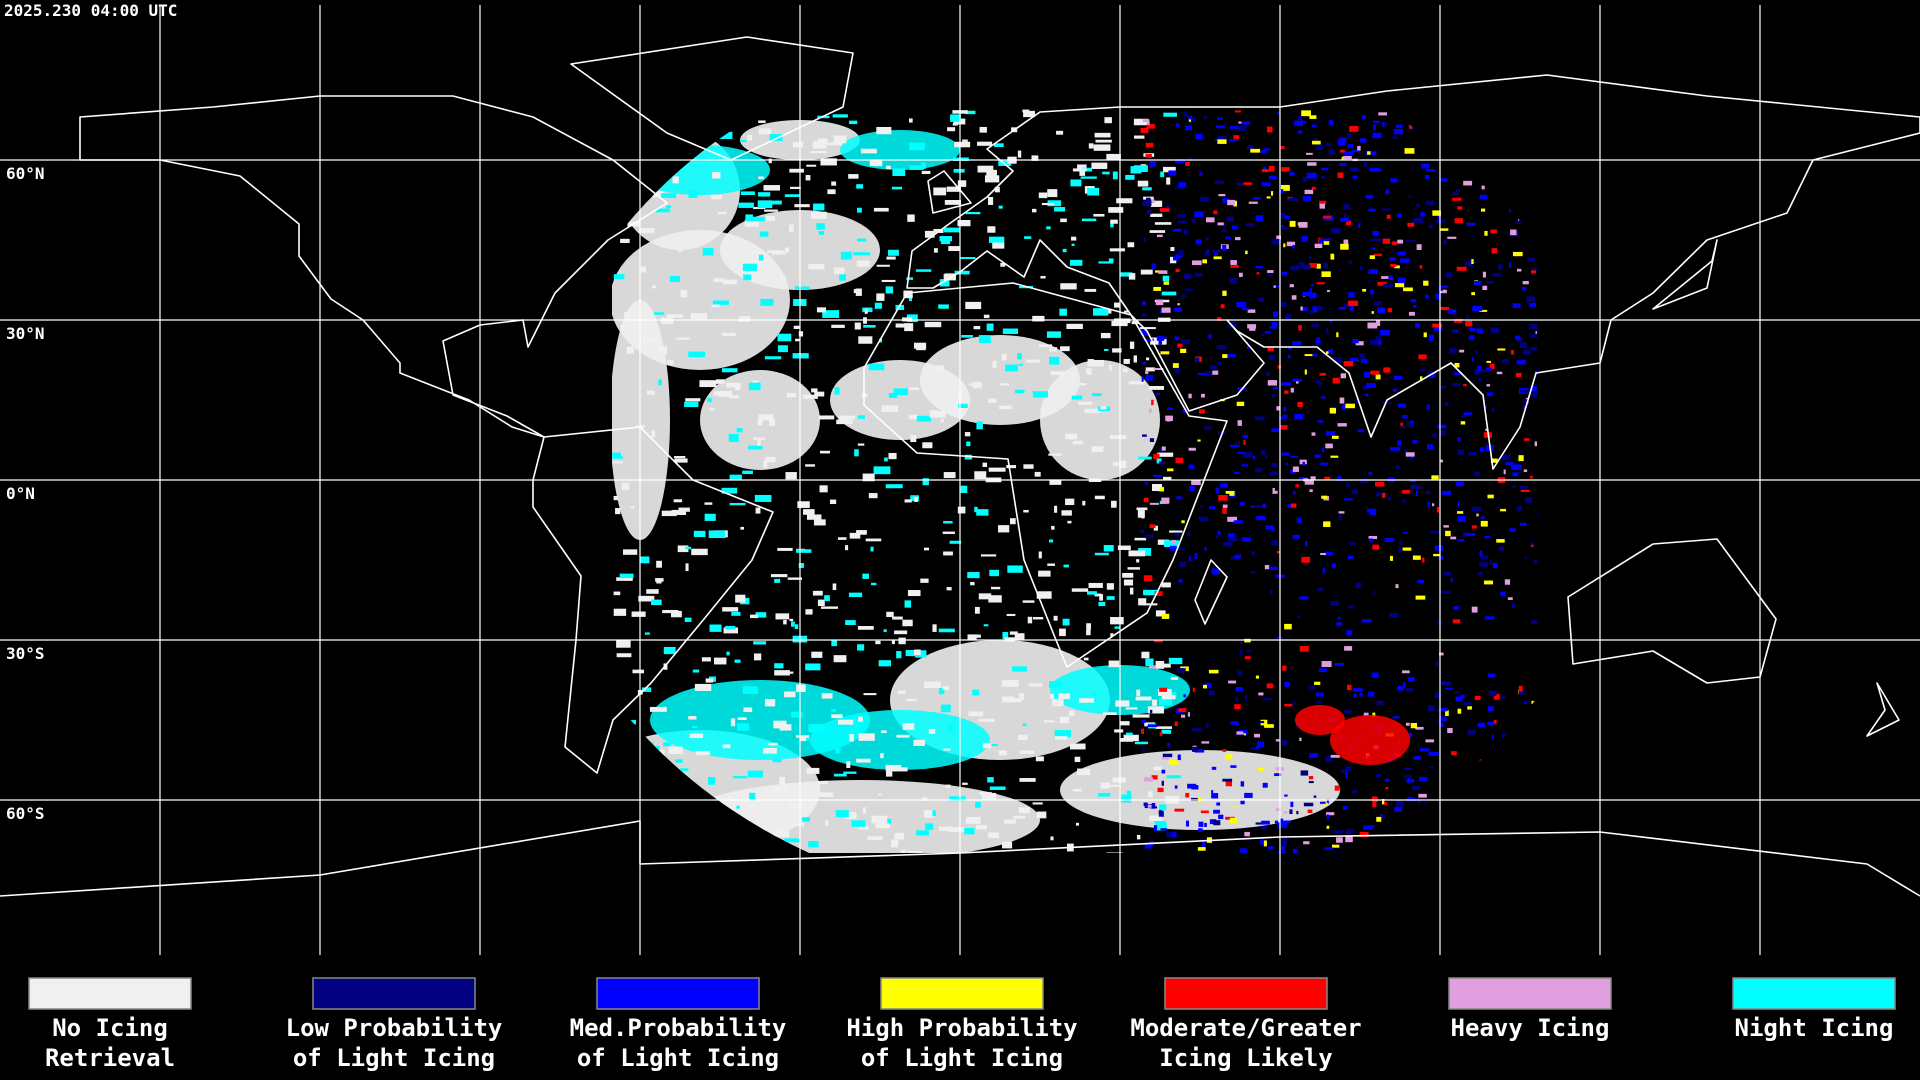 The height and width of the screenshot is (1080, 1920). Describe the element at coordinates (1320, 720) in the screenshot. I see `icing-patch` at that location.